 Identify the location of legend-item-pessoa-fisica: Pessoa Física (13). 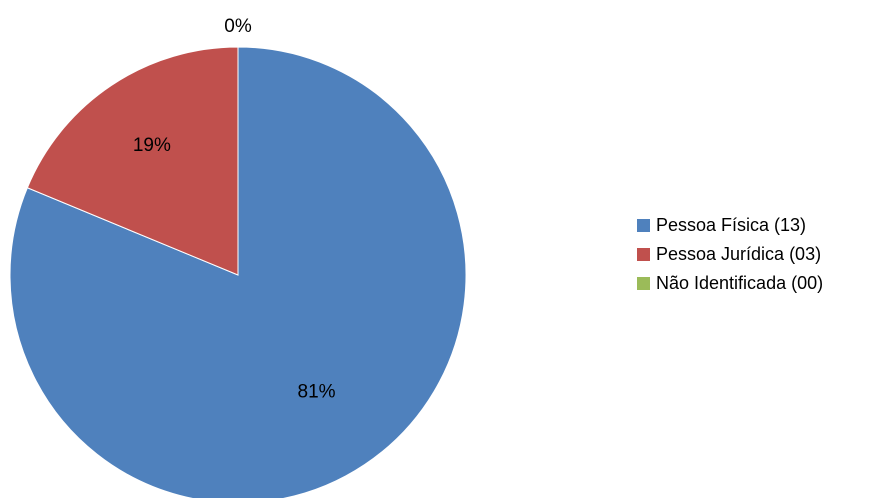
(730, 225).